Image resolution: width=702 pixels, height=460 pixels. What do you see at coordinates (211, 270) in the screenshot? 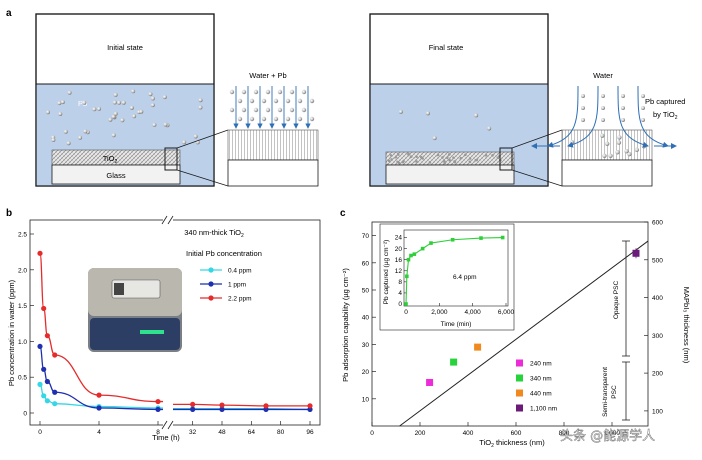
I see `legend-marker-0.4 ppm` at bounding box center [211, 270].